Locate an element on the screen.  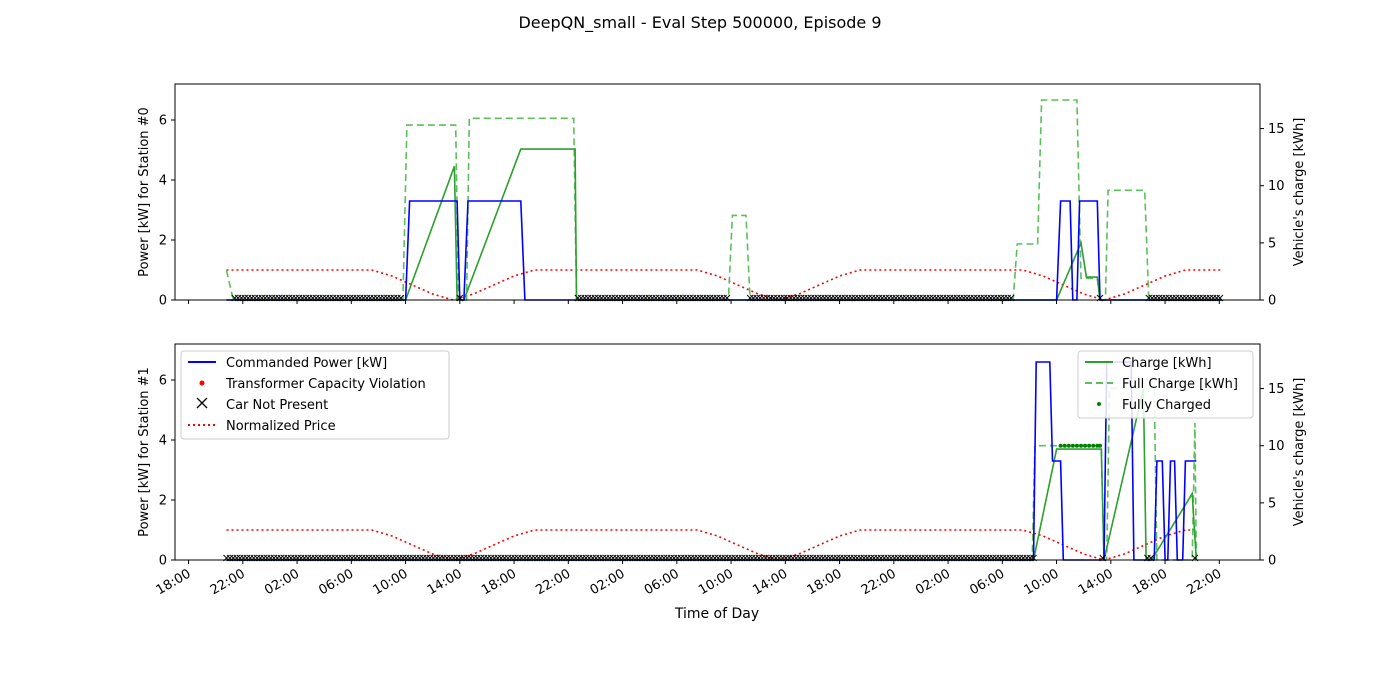
legend-label: Normalized Price is located at coordinates (281, 426).